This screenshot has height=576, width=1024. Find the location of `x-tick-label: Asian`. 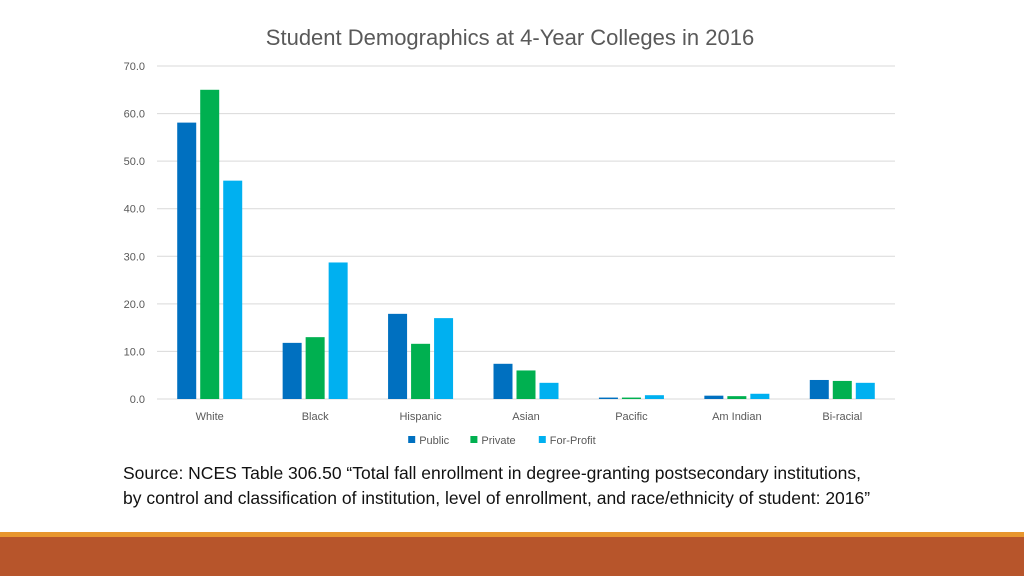

x-tick-label: Asian is located at coordinates (526, 417).